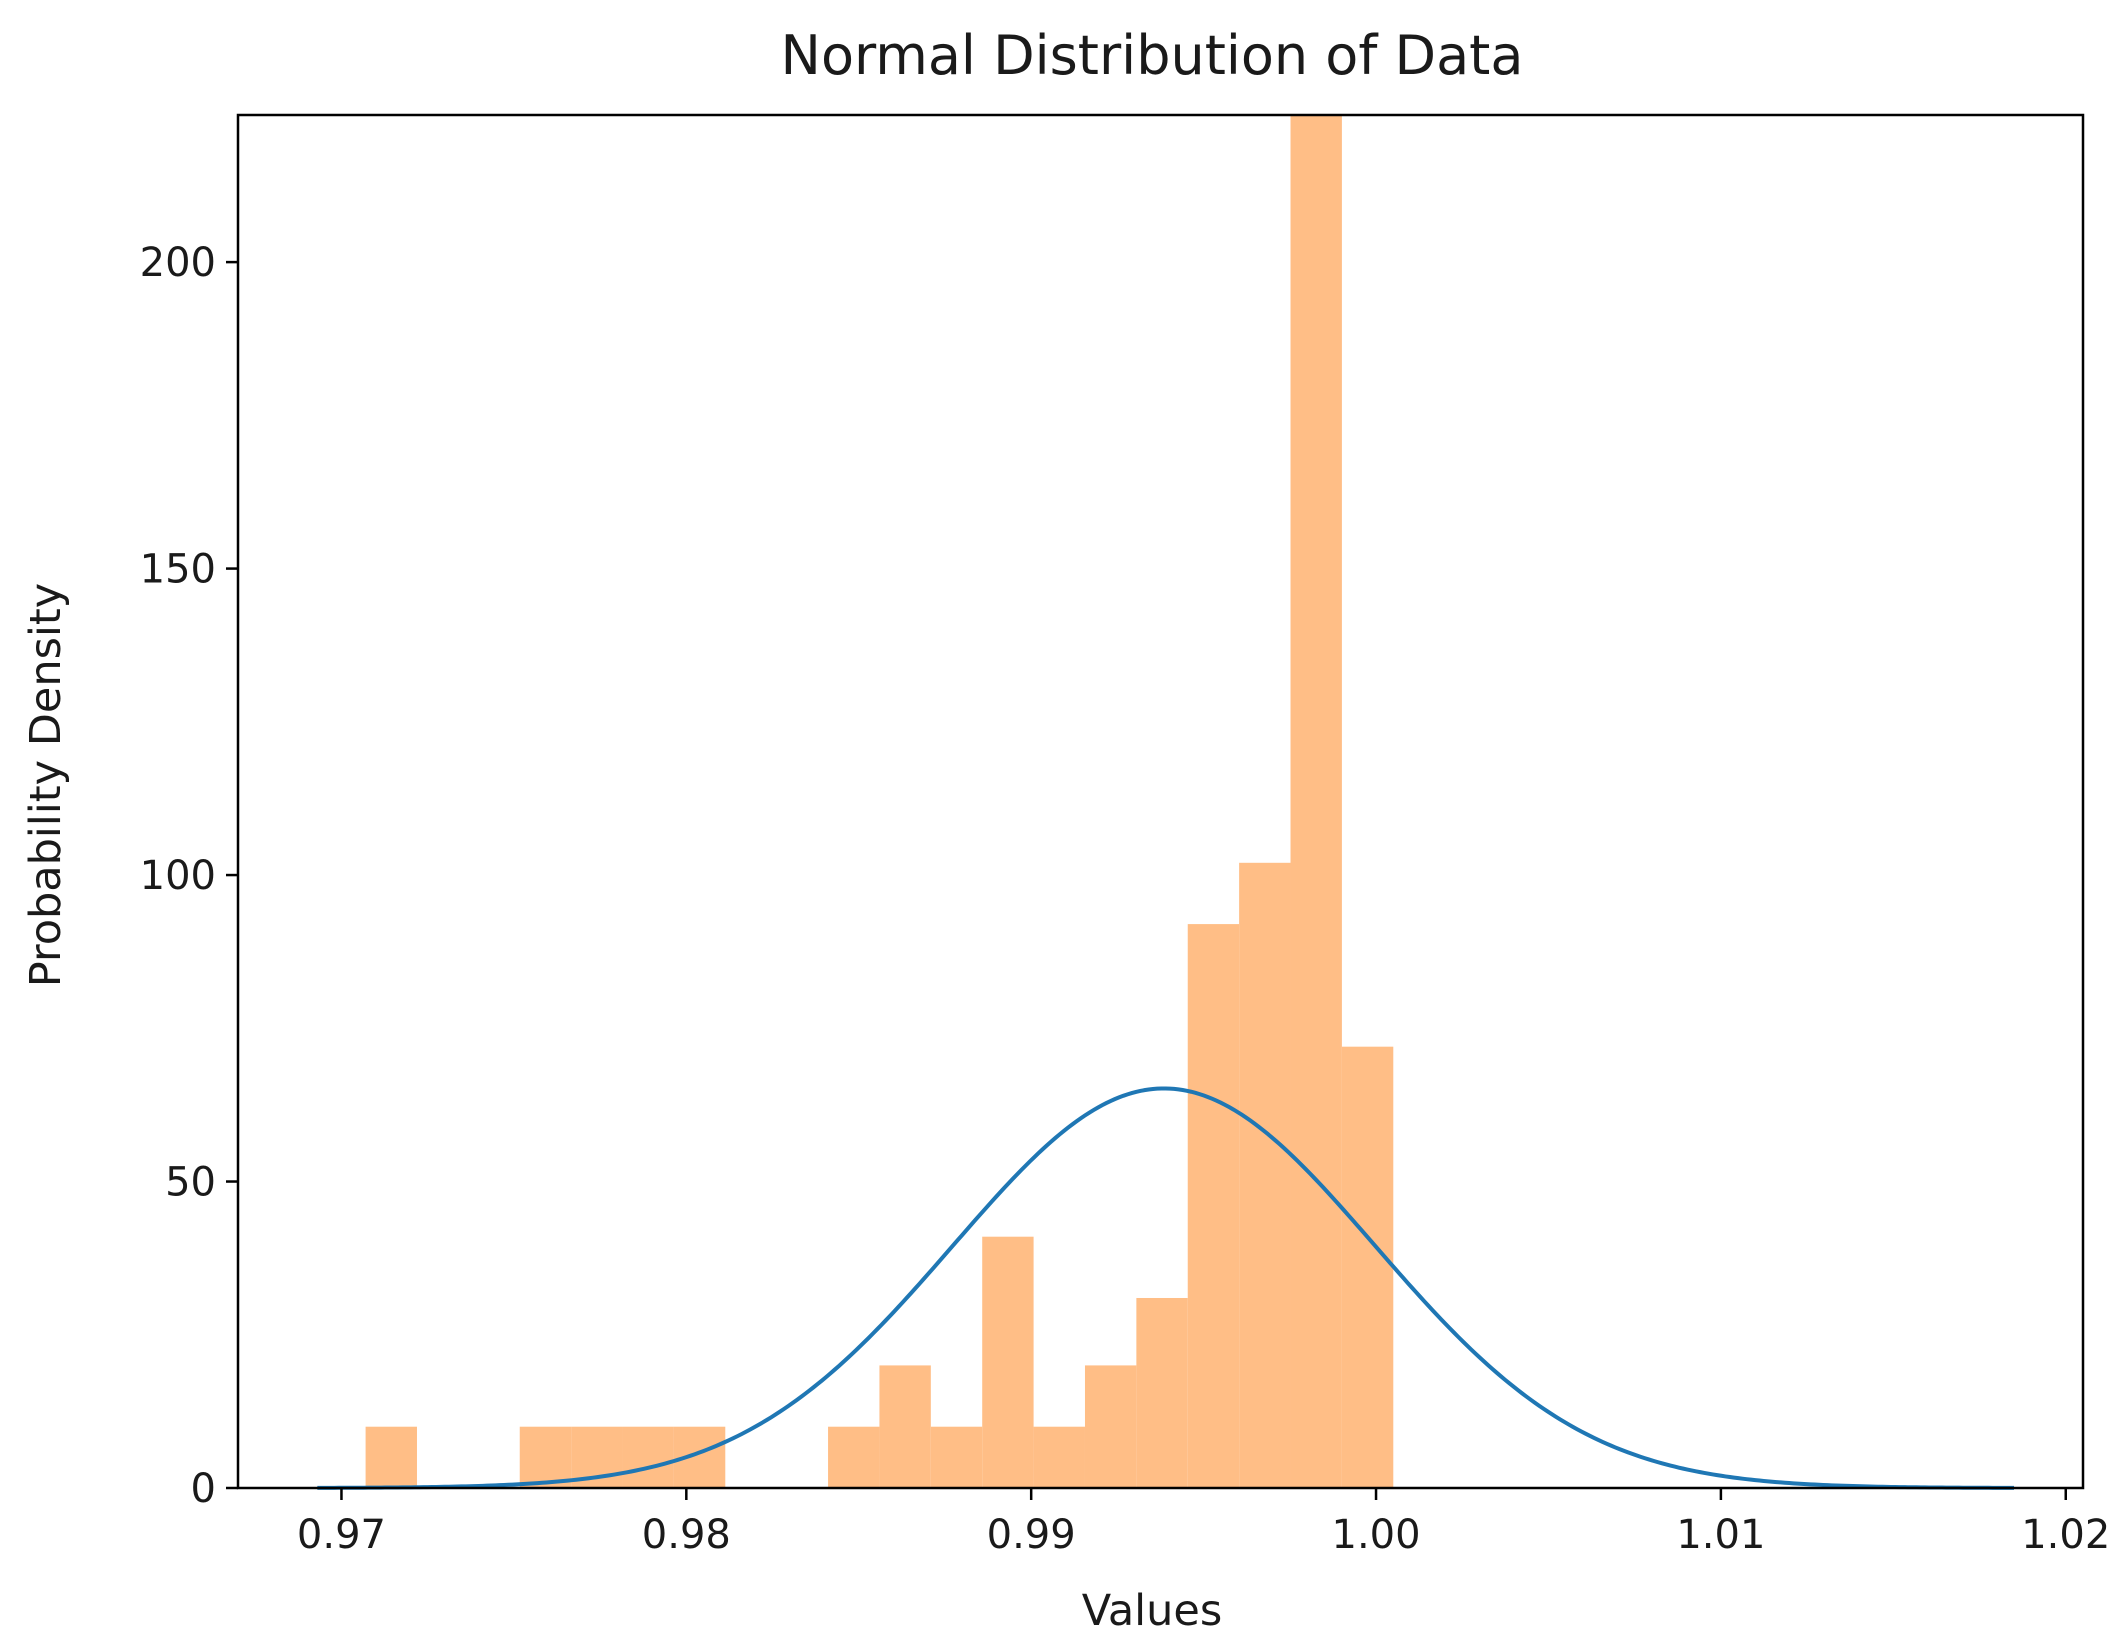  What do you see at coordinates (2065, 1535) in the screenshot?
I see `x-tick-label: 1.02` at bounding box center [2065, 1535].